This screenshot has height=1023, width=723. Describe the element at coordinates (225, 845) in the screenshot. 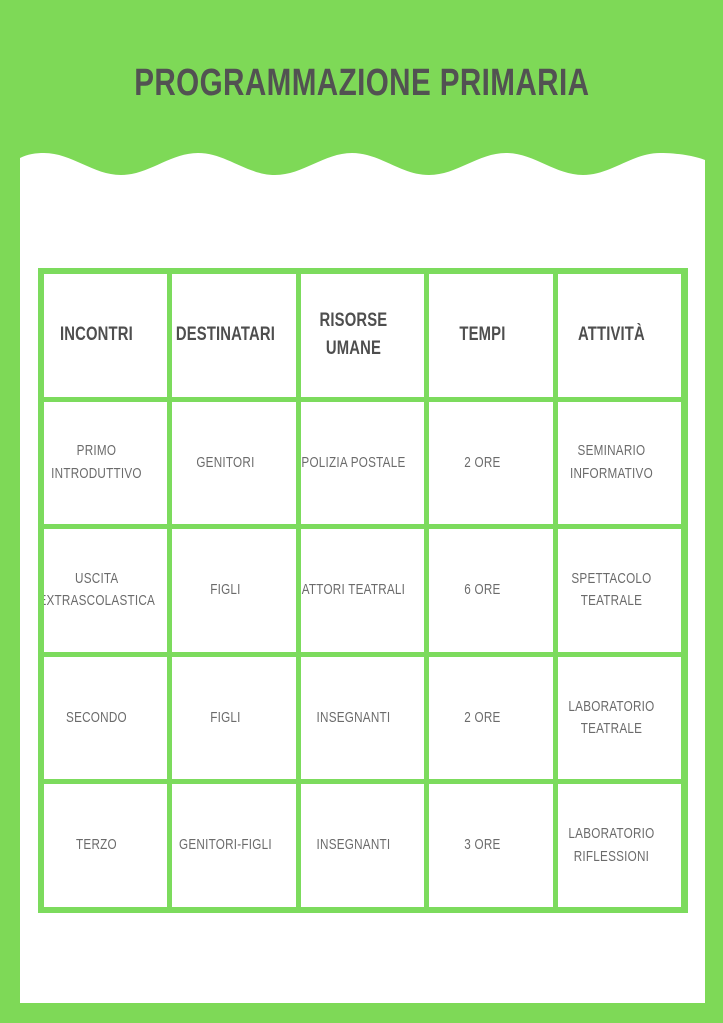

I see `table-cell-text: GENITORI-FIGLI` at that location.